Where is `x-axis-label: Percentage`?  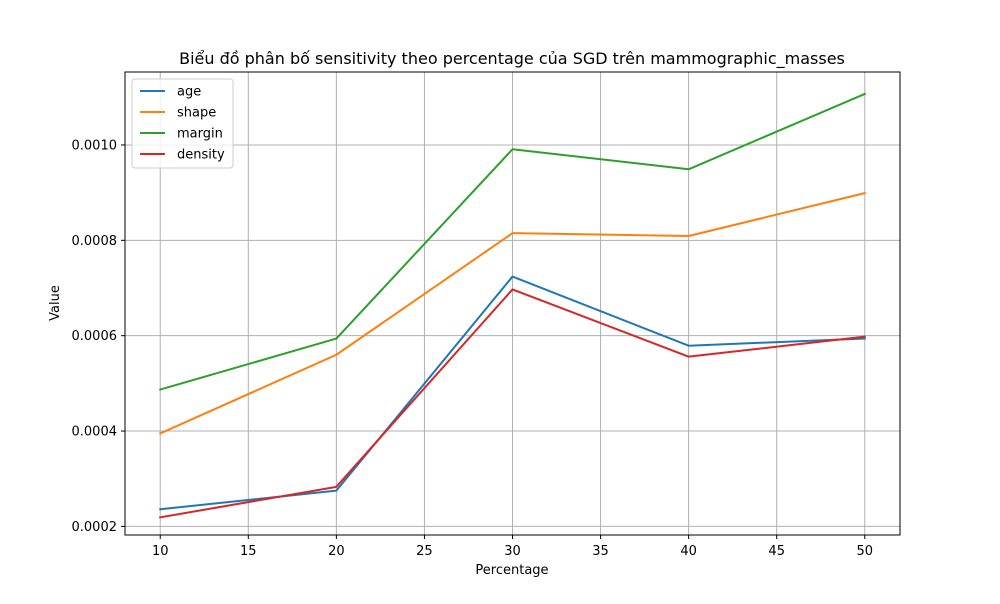
x-axis-label: Percentage is located at coordinates (511, 570).